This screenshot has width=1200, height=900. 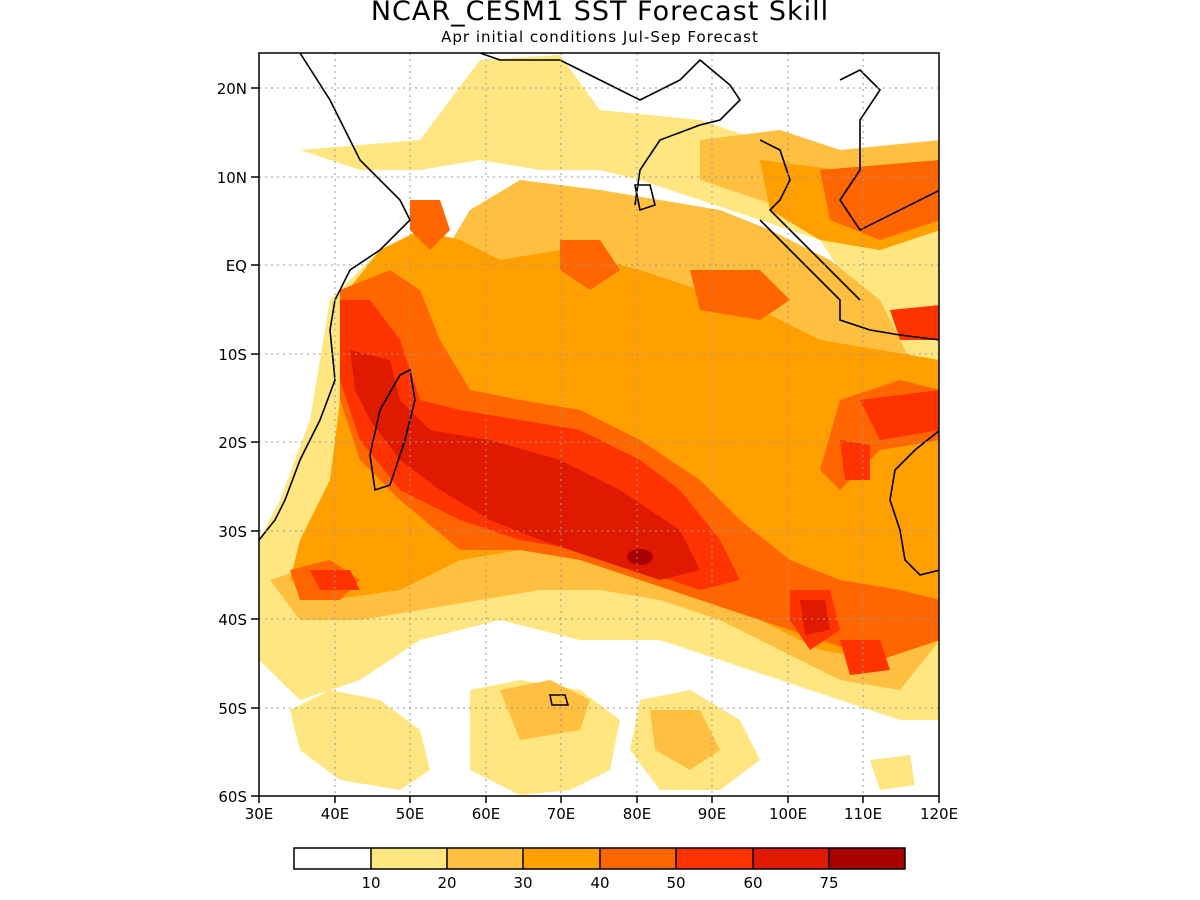 What do you see at coordinates (599, 883) in the screenshot?
I see `colorbar-label: 40` at bounding box center [599, 883].